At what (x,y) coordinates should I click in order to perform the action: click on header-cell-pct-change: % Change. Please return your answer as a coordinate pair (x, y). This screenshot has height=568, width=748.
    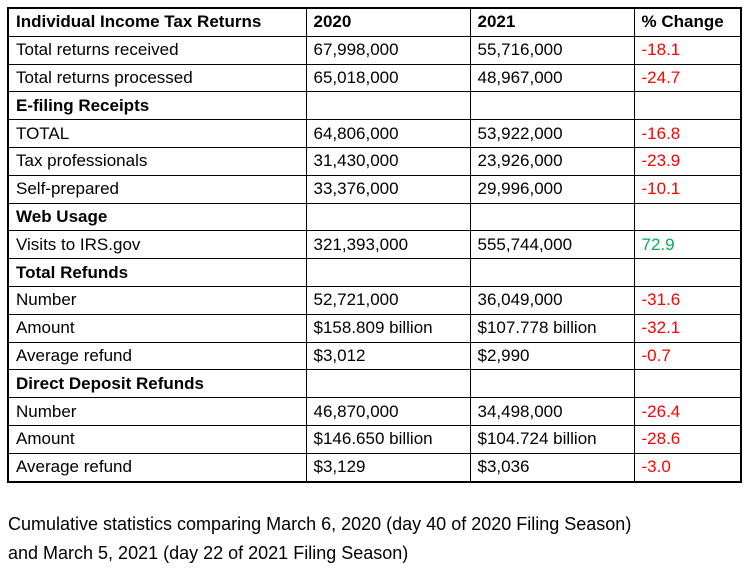
    Looking at the image, I should click on (687, 22).